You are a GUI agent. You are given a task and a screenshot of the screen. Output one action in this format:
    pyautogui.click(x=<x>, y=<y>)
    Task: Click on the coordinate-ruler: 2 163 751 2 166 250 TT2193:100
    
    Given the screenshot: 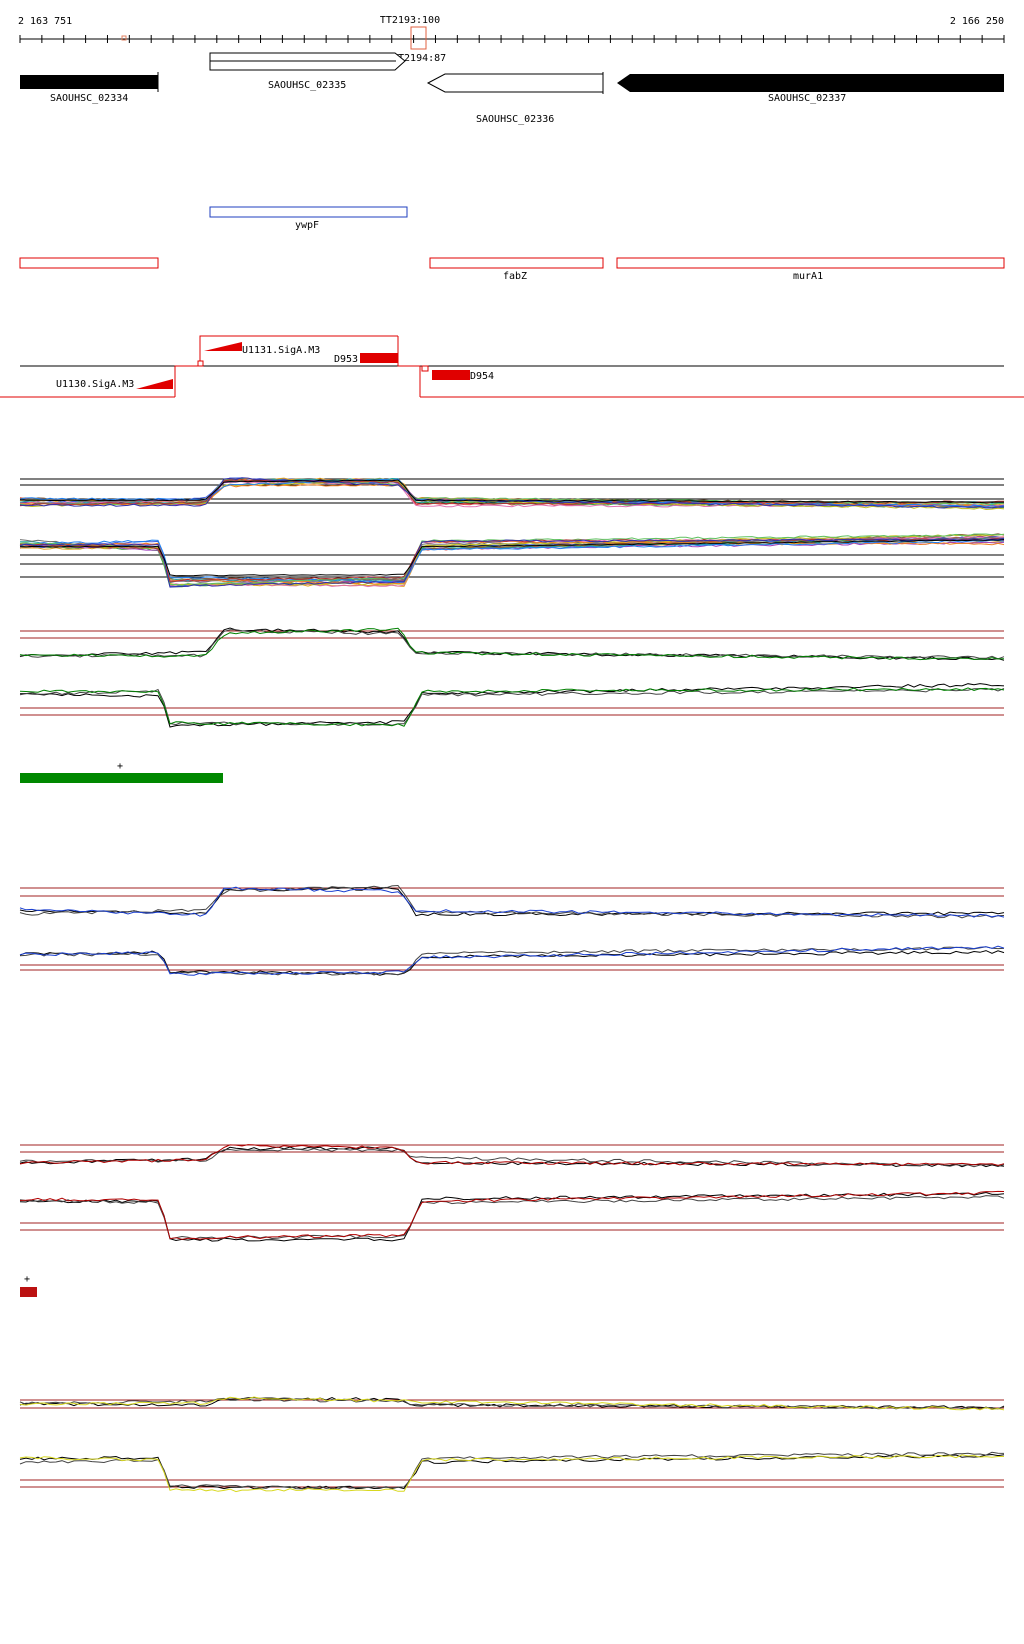 What is the action you would take?
    pyautogui.click(x=511, y=32)
    